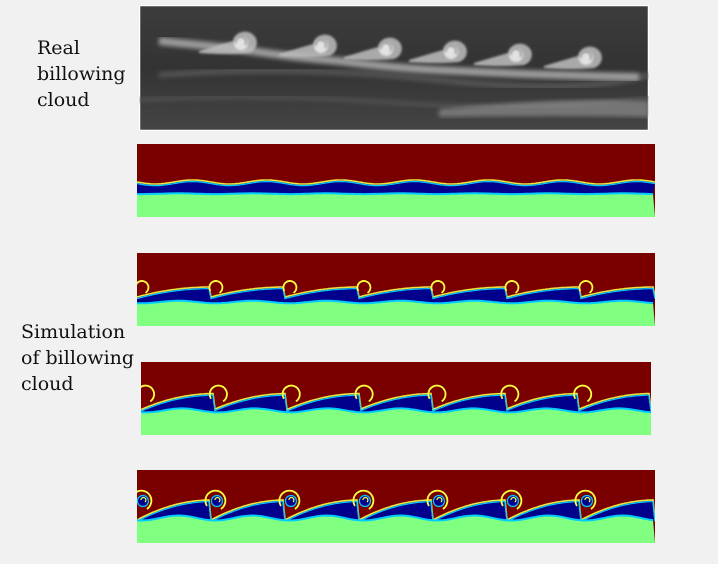  What do you see at coordinates (81, 74) in the screenshot?
I see `real-cloud-label: Real billowing cloud` at bounding box center [81, 74].